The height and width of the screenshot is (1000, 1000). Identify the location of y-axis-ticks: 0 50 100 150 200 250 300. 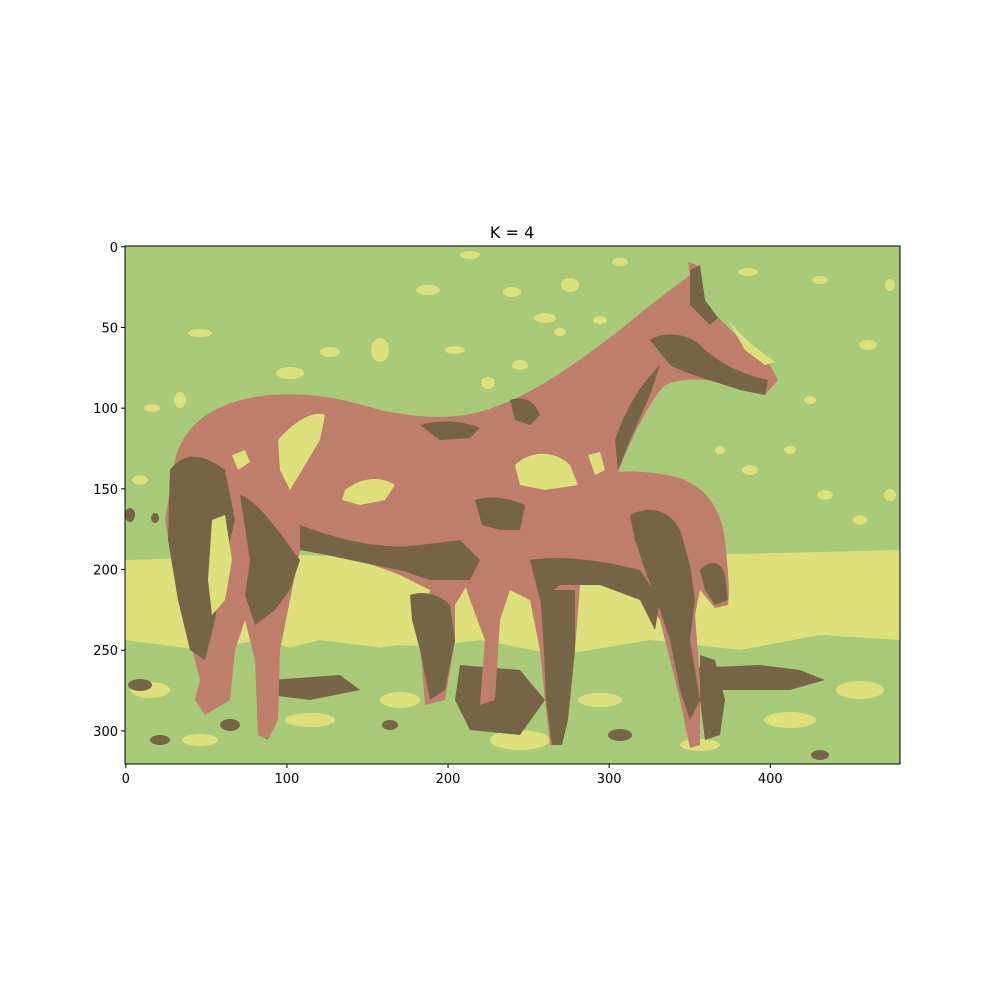
(109, 490).